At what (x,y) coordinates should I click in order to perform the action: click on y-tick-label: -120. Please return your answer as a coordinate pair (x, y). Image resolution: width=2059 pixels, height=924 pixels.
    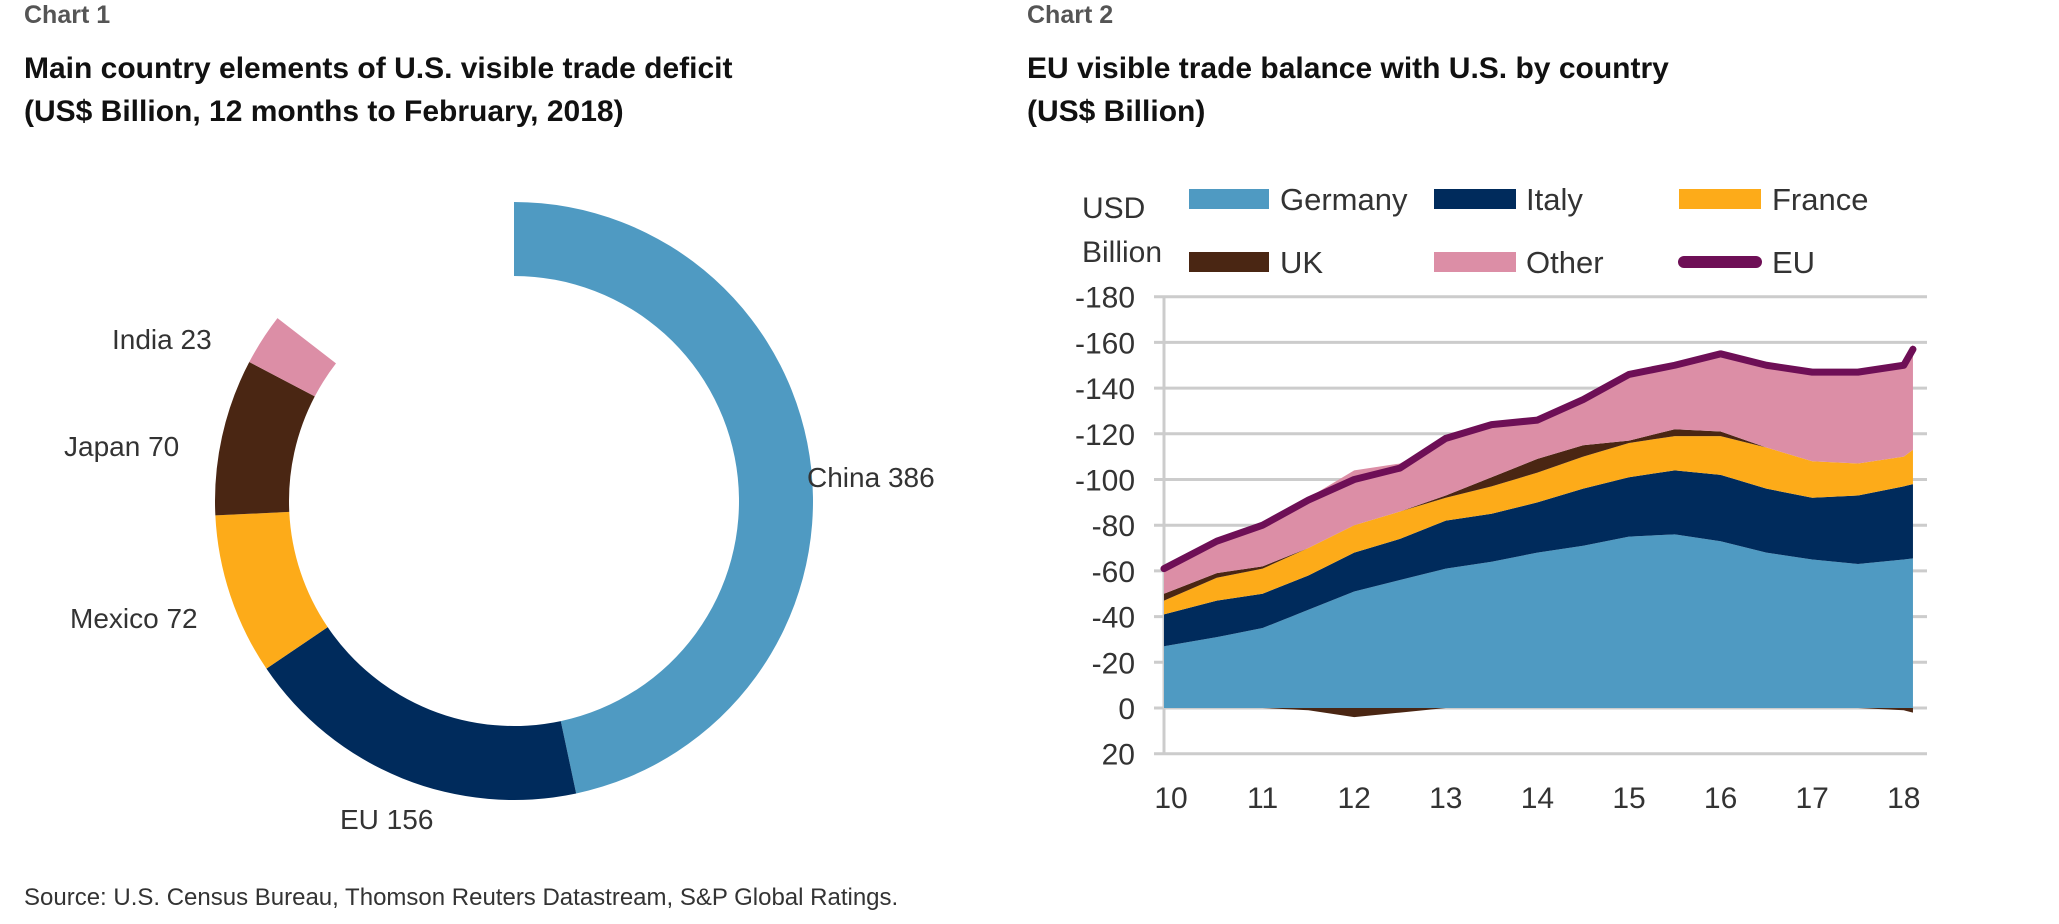
    Looking at the image, I should click on (1105, 435).